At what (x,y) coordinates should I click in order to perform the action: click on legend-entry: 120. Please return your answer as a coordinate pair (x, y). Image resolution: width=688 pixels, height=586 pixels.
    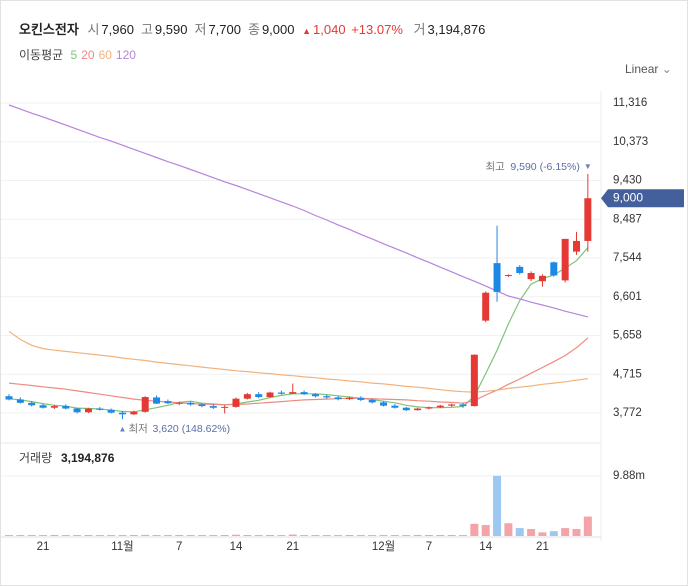
    Looking at the image, I should click on (125, 55).